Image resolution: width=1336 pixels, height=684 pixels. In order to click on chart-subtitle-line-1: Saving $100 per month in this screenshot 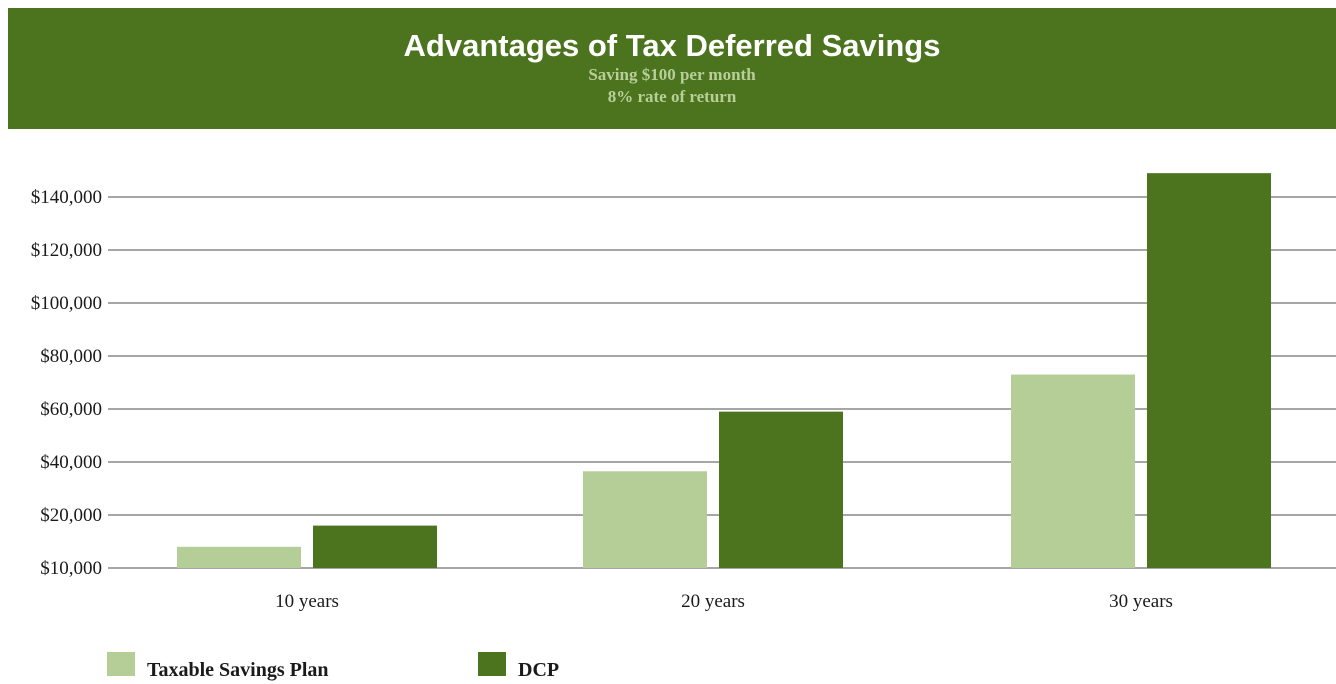, I will do `click(672, 74)`.